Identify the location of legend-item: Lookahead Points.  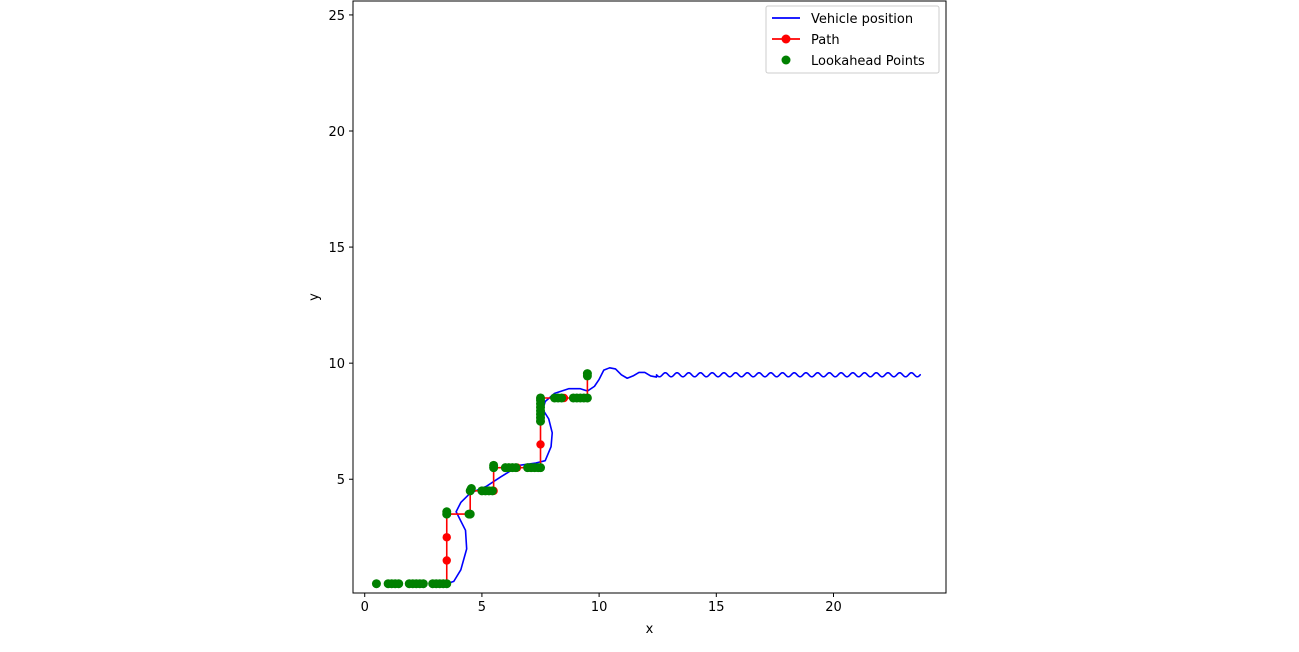
(853, 61).